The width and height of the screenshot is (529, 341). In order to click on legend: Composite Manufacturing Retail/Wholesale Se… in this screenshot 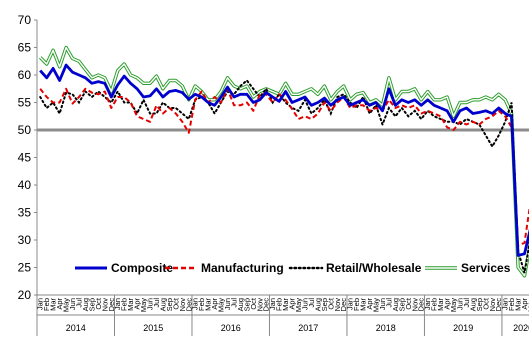, I will do `click(290, 268)`.